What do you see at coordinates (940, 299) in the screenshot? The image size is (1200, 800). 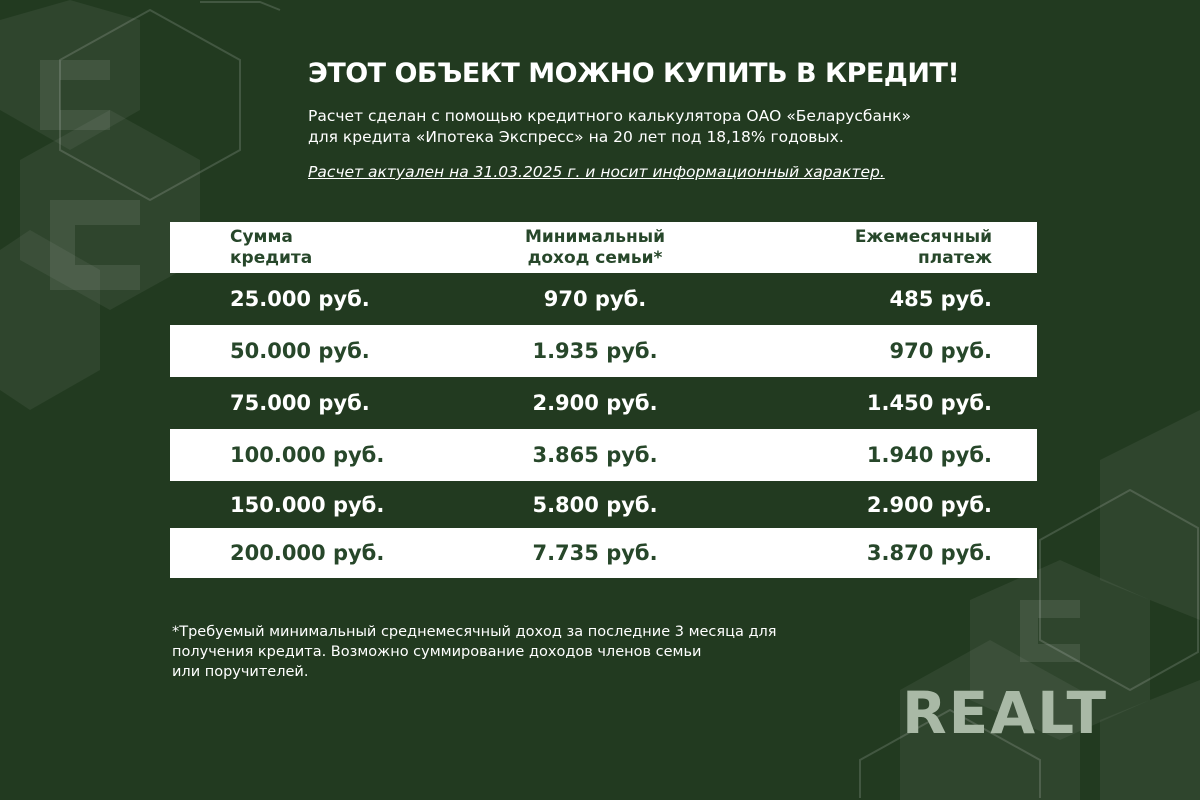 I see `monthly-payment: 485 руб.` at bounding box center [940, 299].